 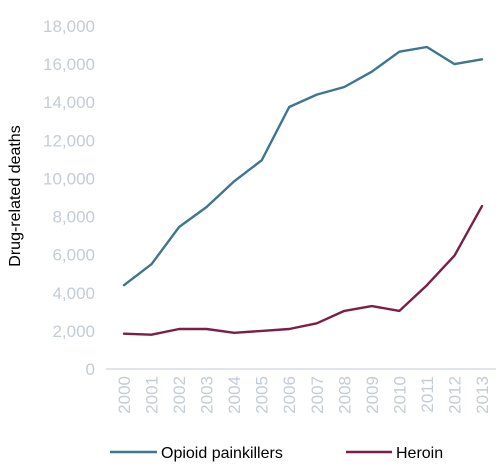 I want to click on x-tick-label: 2010, so click(x=399, y=395).